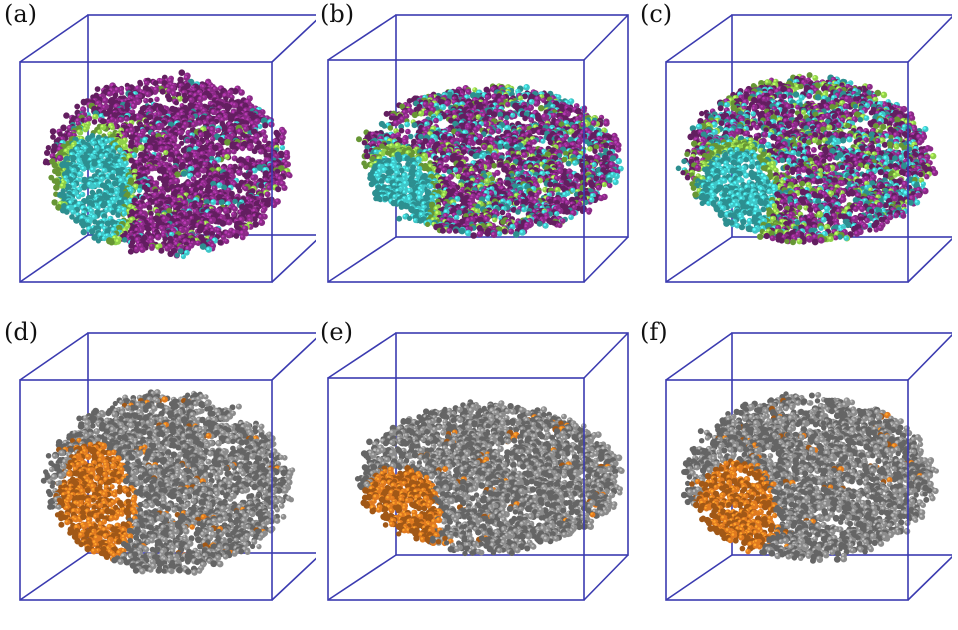  I want to click on panel-c-render, so click(808, 148).